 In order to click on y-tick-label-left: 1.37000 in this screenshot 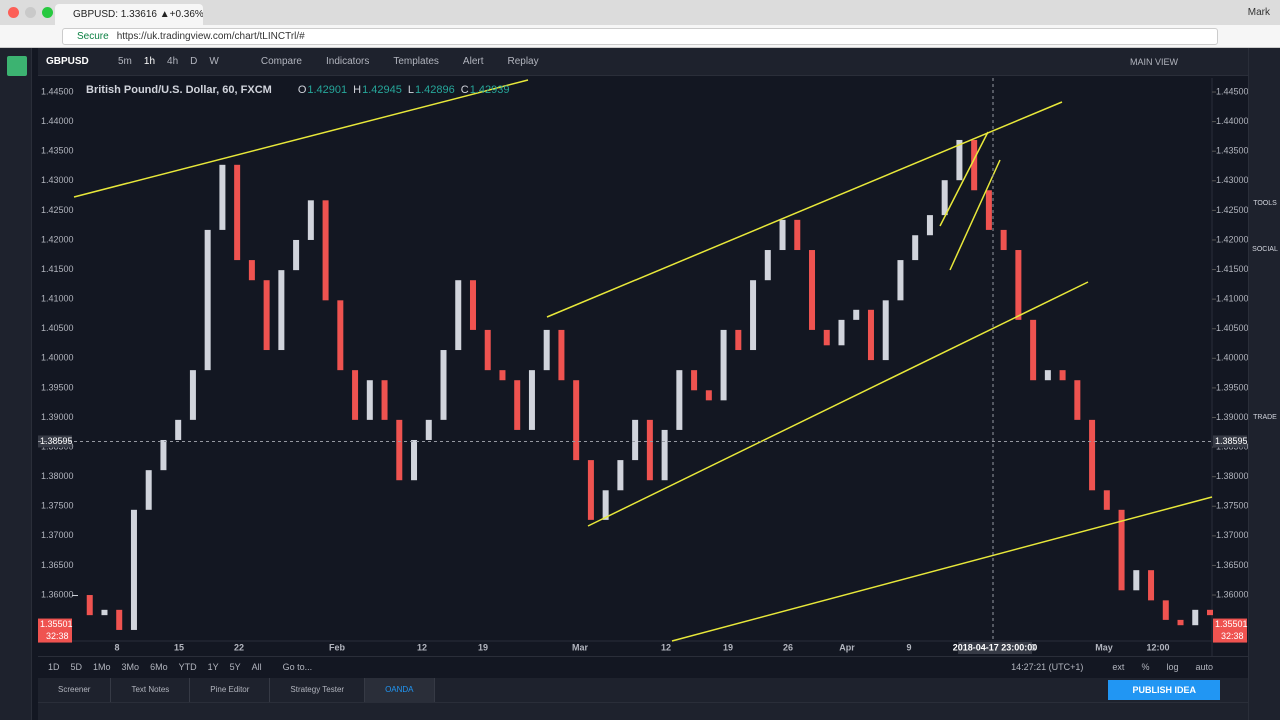, I will do `click(57, 535)`.